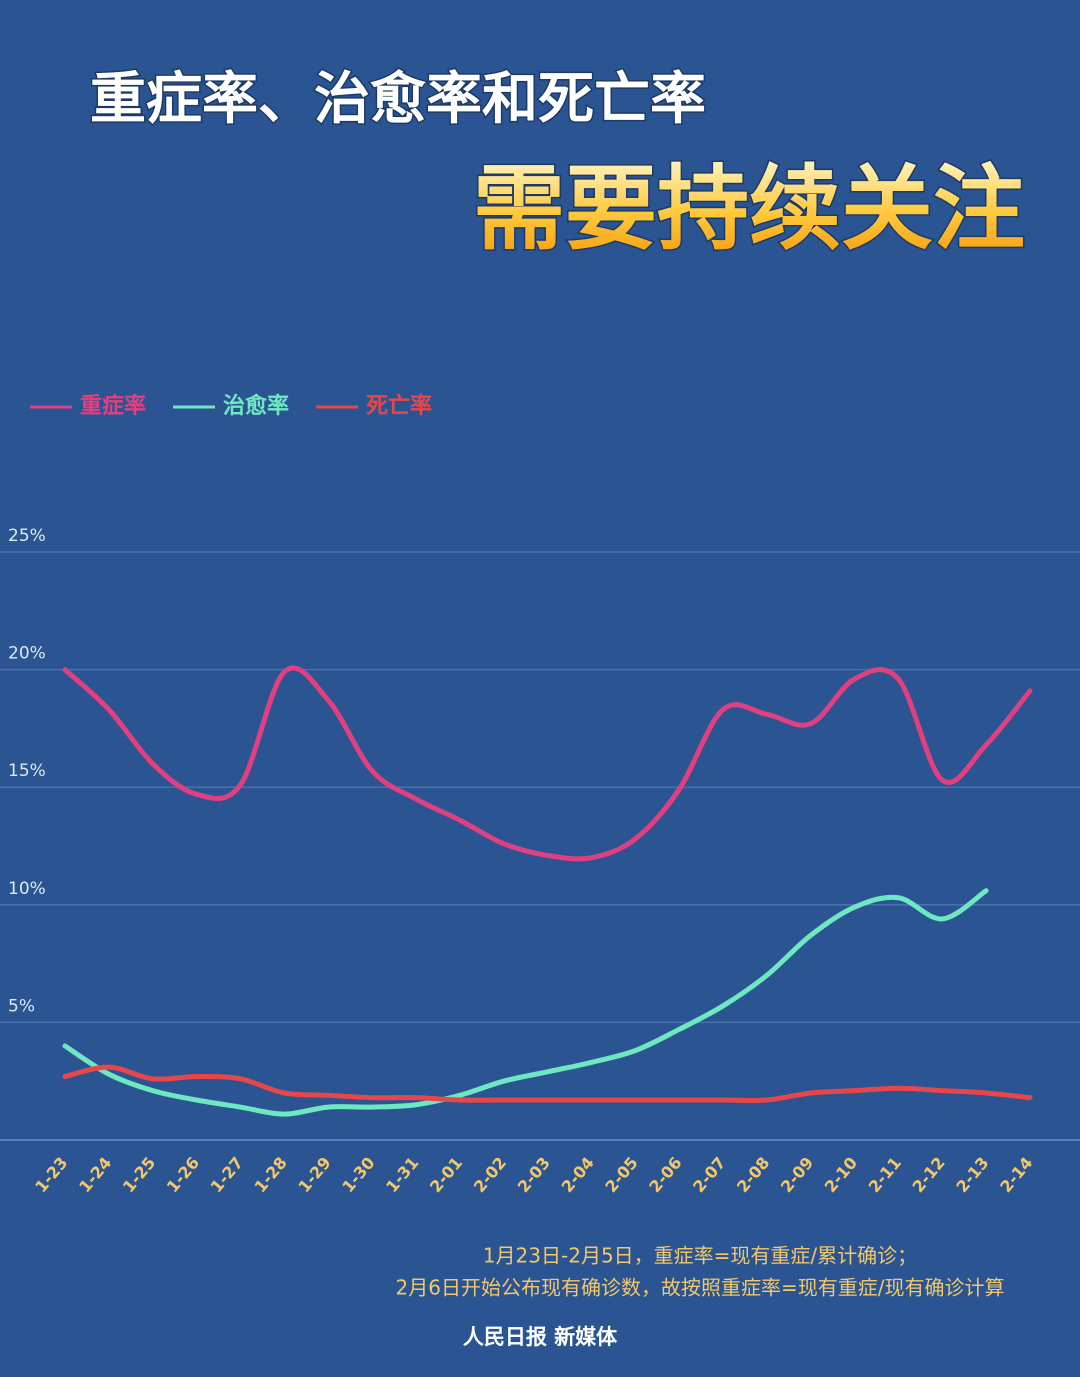 This screenshot has width=1080, height=1377. I want to click on legend-label: 重症率, so click(113, 406).